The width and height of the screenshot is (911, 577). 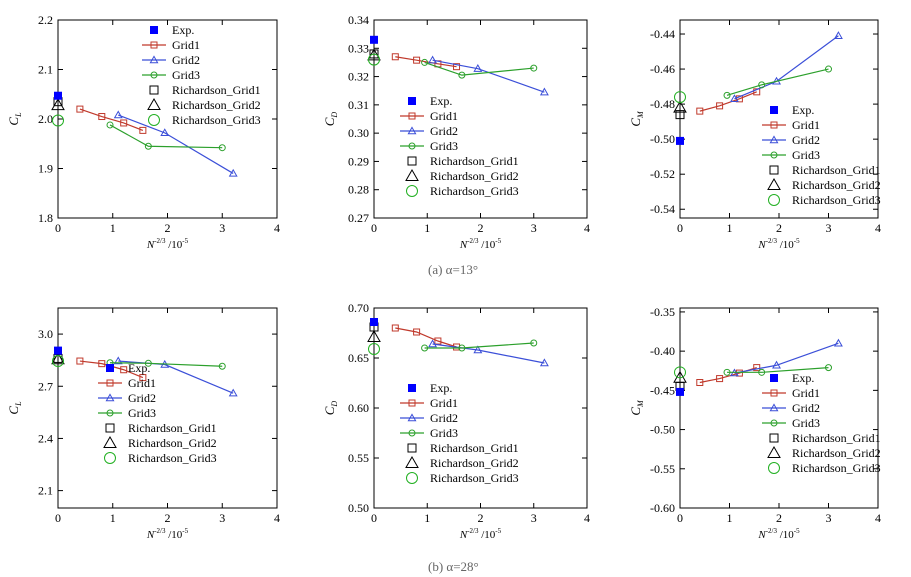 What do you see at coordinates (806, 140) in the screenshot?
I see `legend-label: Grid2` at bounding box center [806, 140].